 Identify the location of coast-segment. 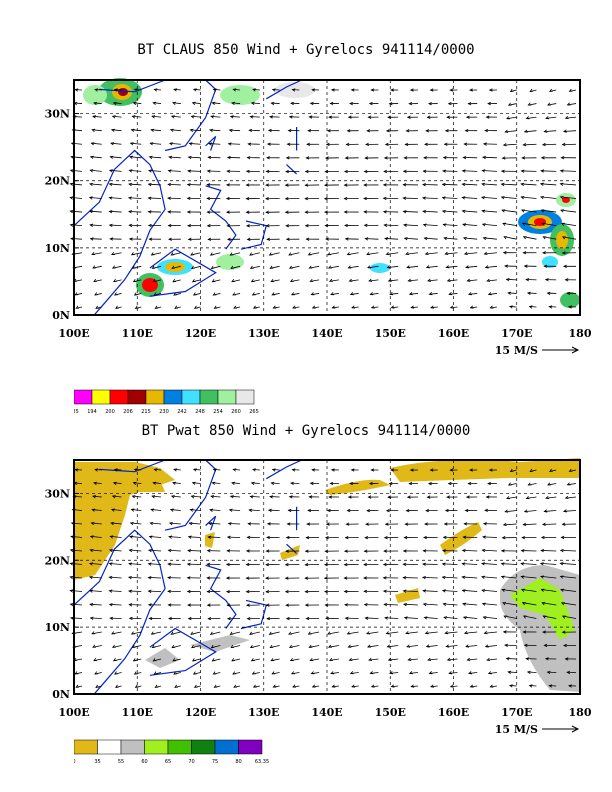
(183, 272).